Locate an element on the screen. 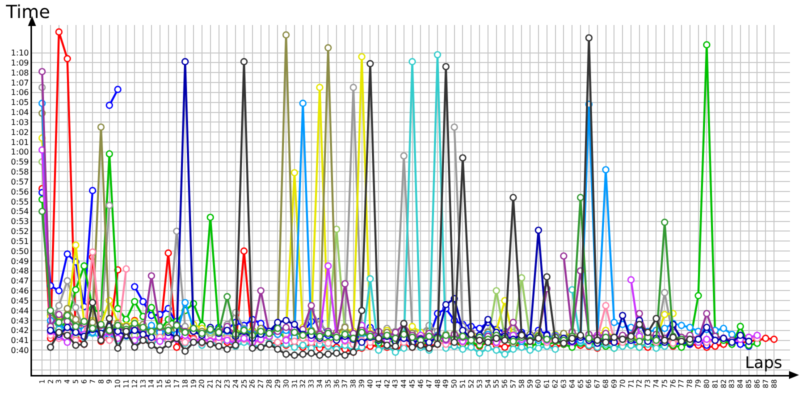 This screenshot has width=800, height=400. y-tick-label: 1:09 is located at coordinates (19, 63).